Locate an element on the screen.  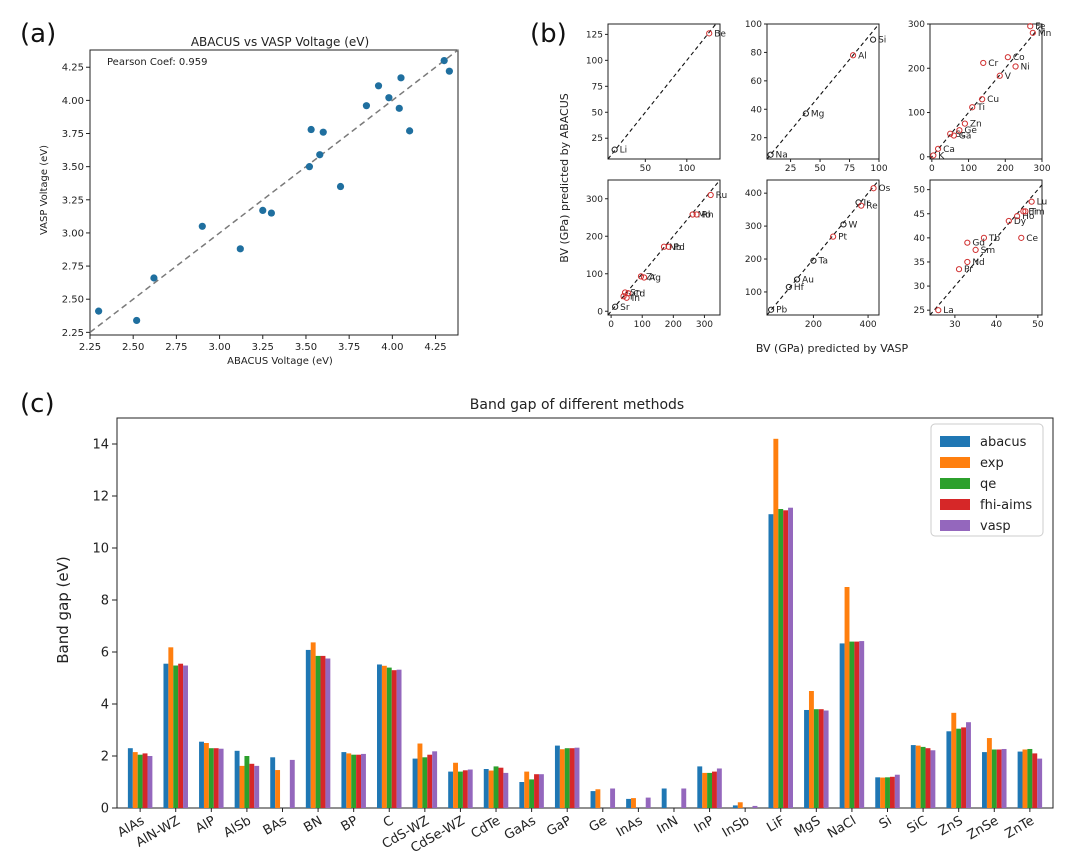
chart-b-xtick-label: 40 is located at coordinates (997, 325).